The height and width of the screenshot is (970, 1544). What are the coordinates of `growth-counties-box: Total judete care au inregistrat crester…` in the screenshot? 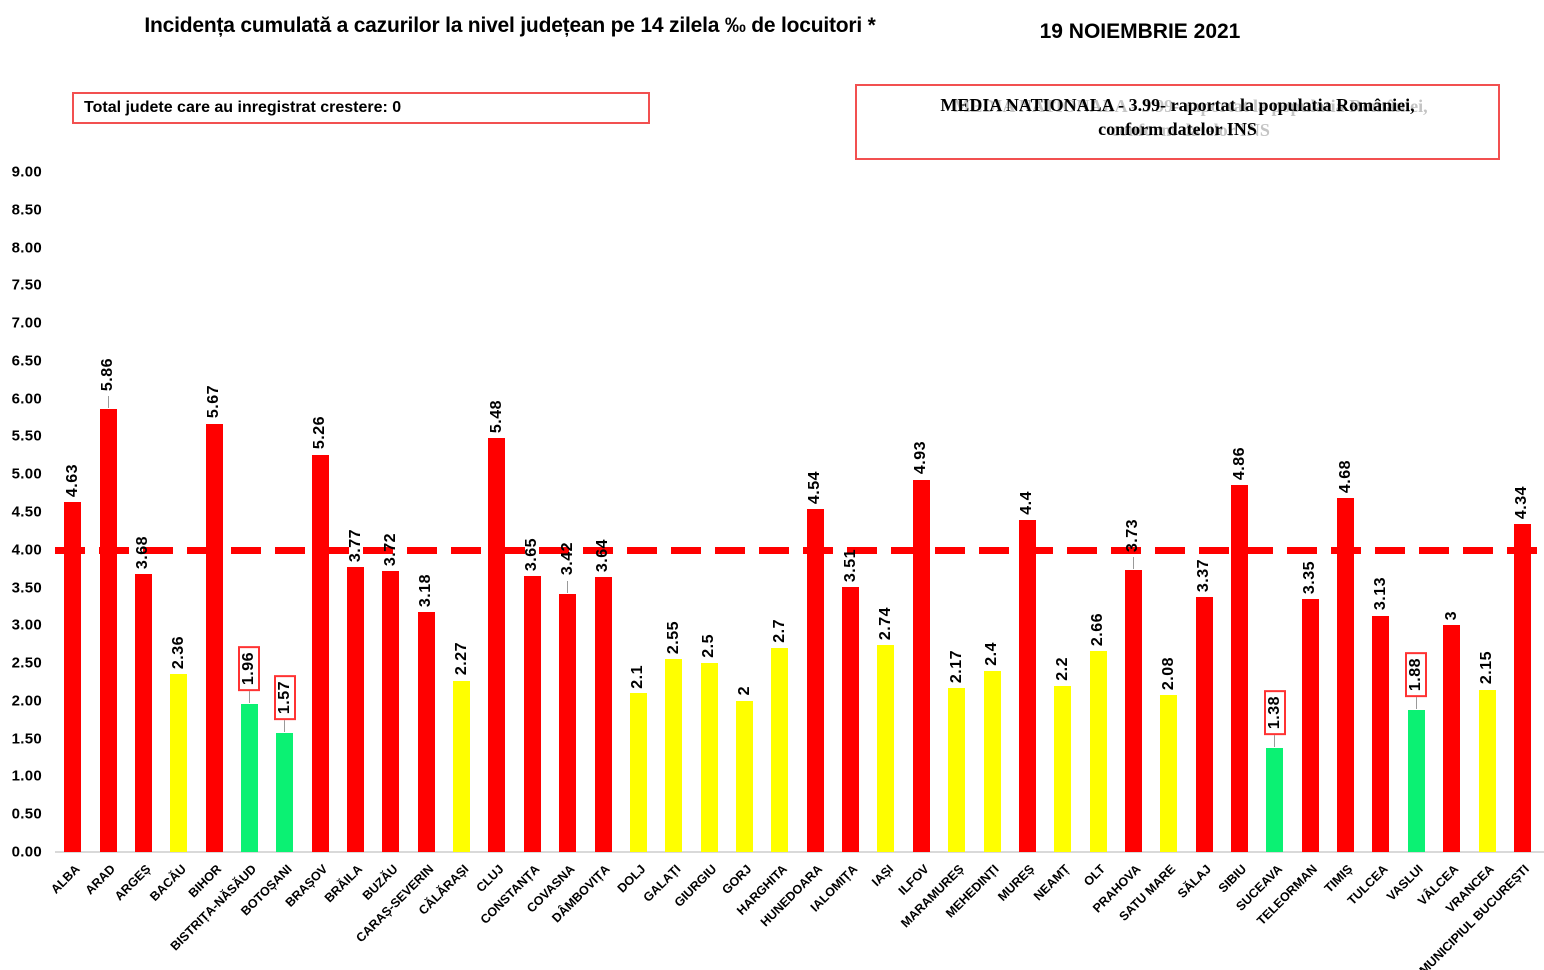 It's located at (361, 108).